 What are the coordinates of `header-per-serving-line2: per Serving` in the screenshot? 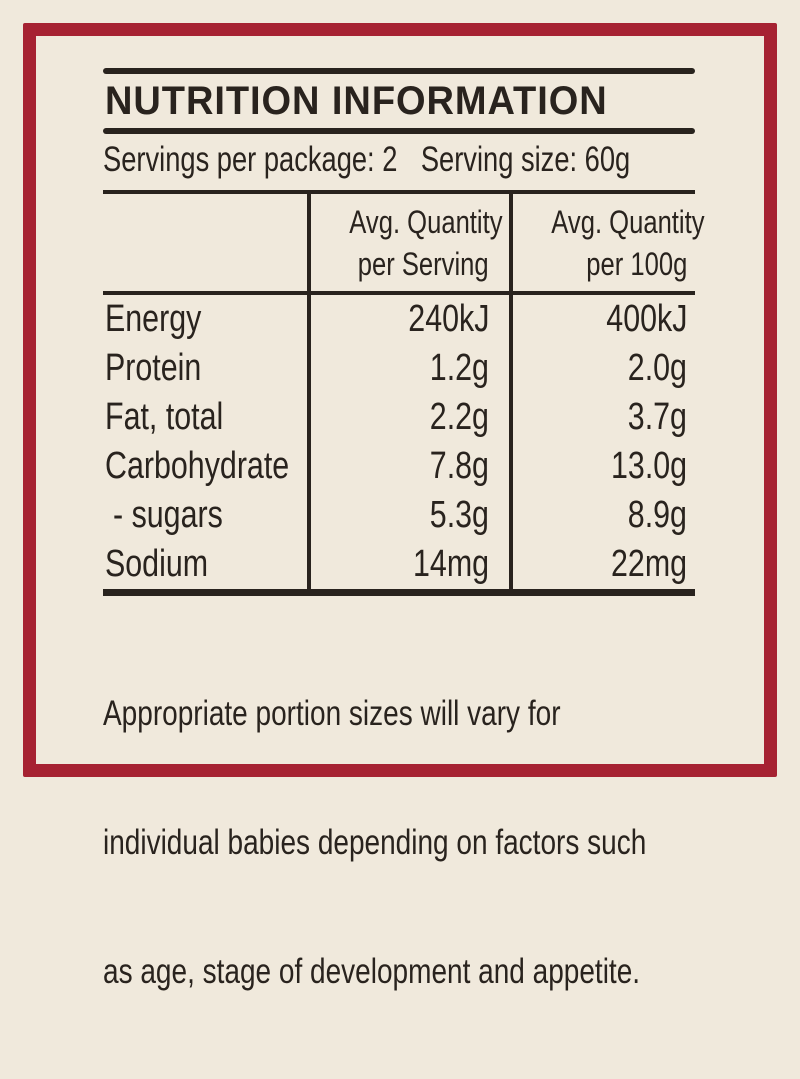 It's located at (423, 263).